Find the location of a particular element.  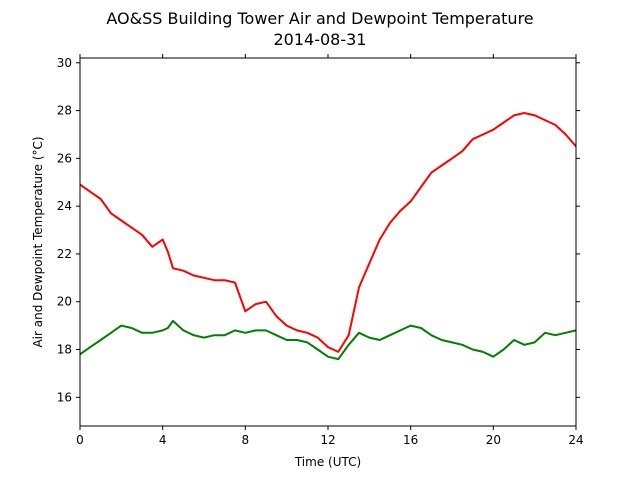

x-tick-label: 24 is located at coordinates (575, 440).